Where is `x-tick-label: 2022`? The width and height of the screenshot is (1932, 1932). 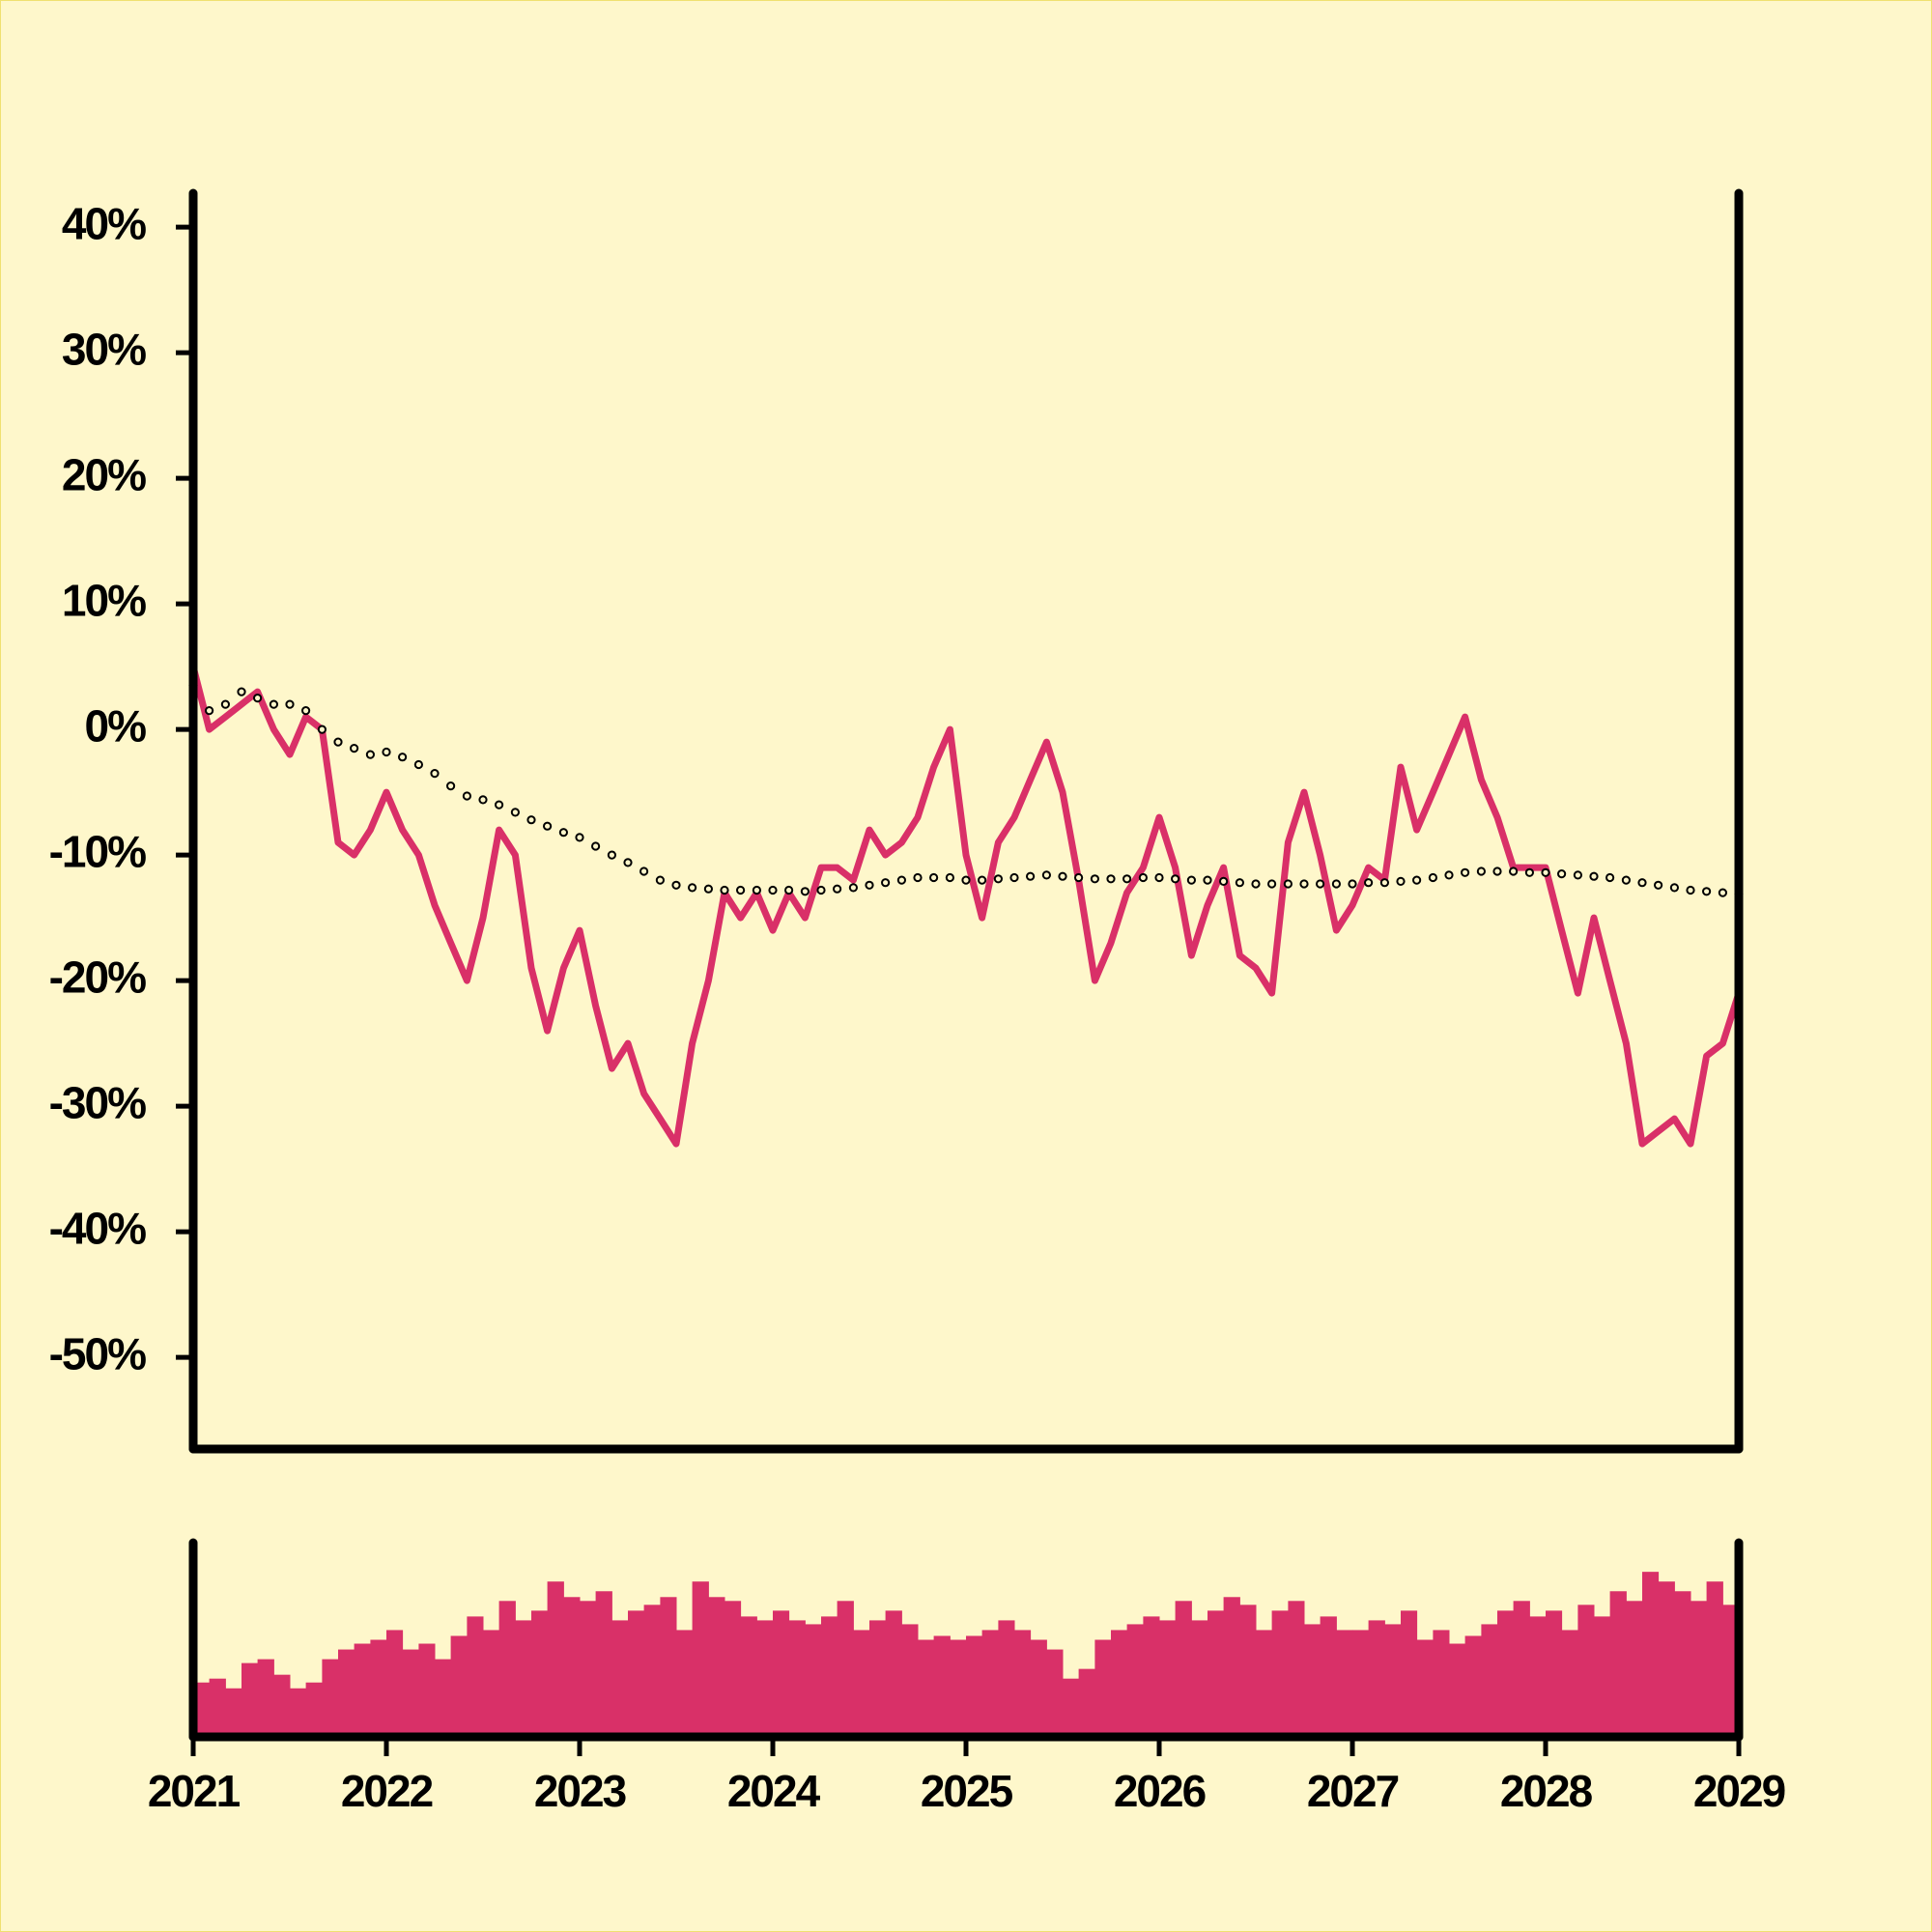 x-tick-label: 2022 is located at coordinates (387, 1791).